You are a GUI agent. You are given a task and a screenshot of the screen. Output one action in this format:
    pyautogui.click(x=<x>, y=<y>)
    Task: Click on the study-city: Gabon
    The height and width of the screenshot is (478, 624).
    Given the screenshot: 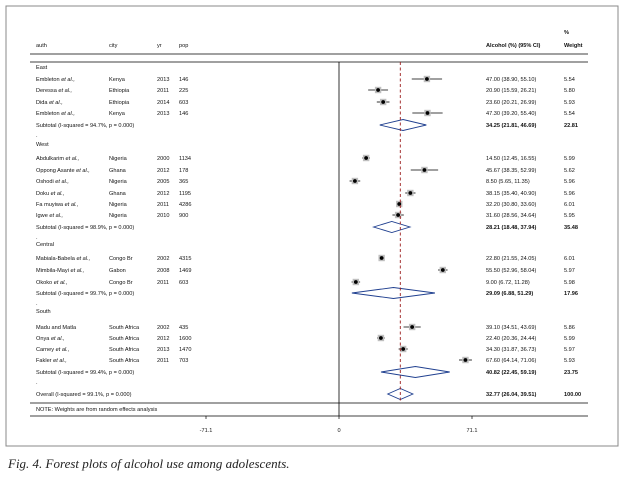 What is the action you would take?
    pyautogui.click(x=117, y=271)
    